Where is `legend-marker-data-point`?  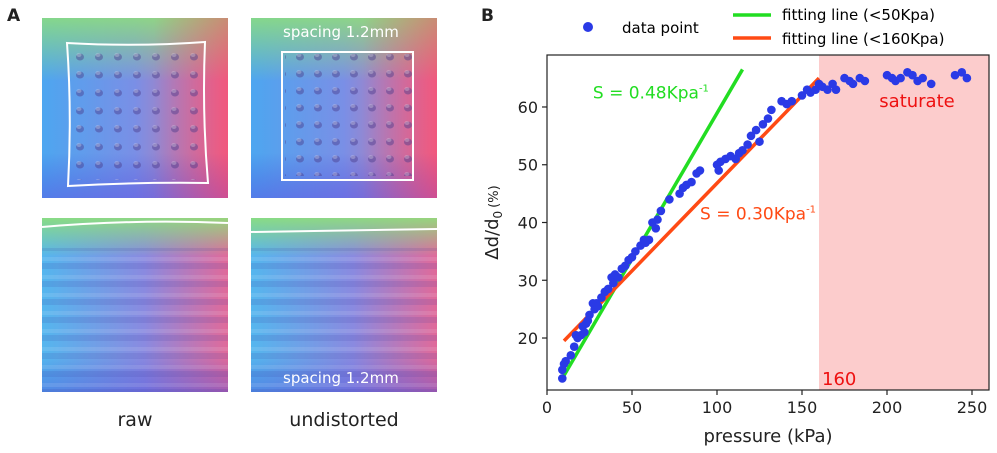 legend-marker-data-point is located at coordinates (588, 27).